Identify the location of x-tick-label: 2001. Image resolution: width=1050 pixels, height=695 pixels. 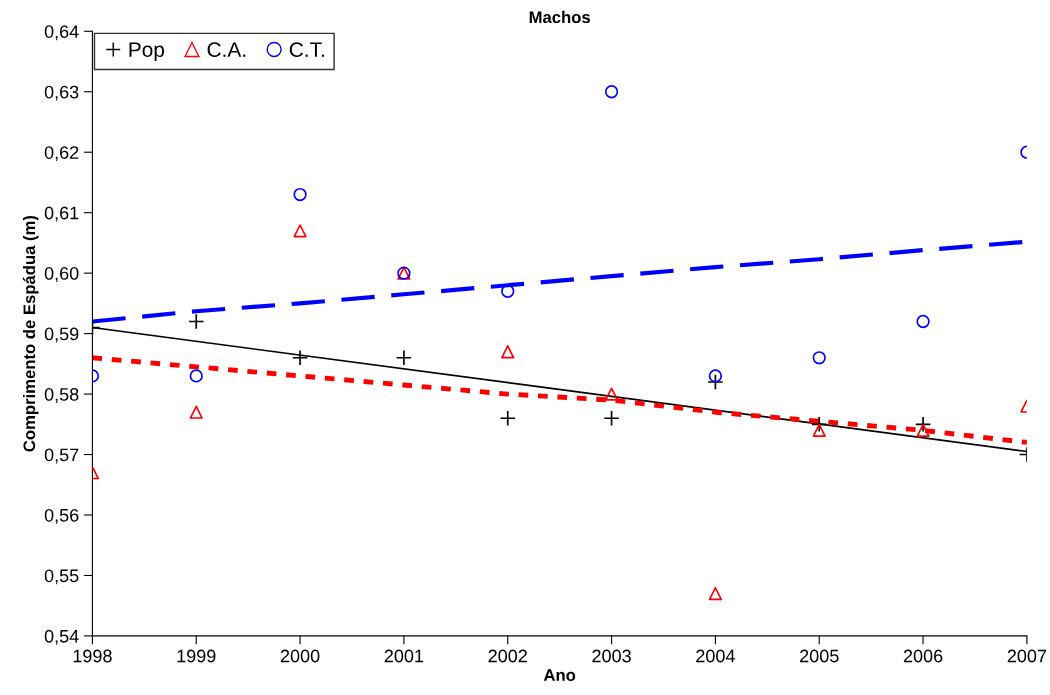
(404, 656).